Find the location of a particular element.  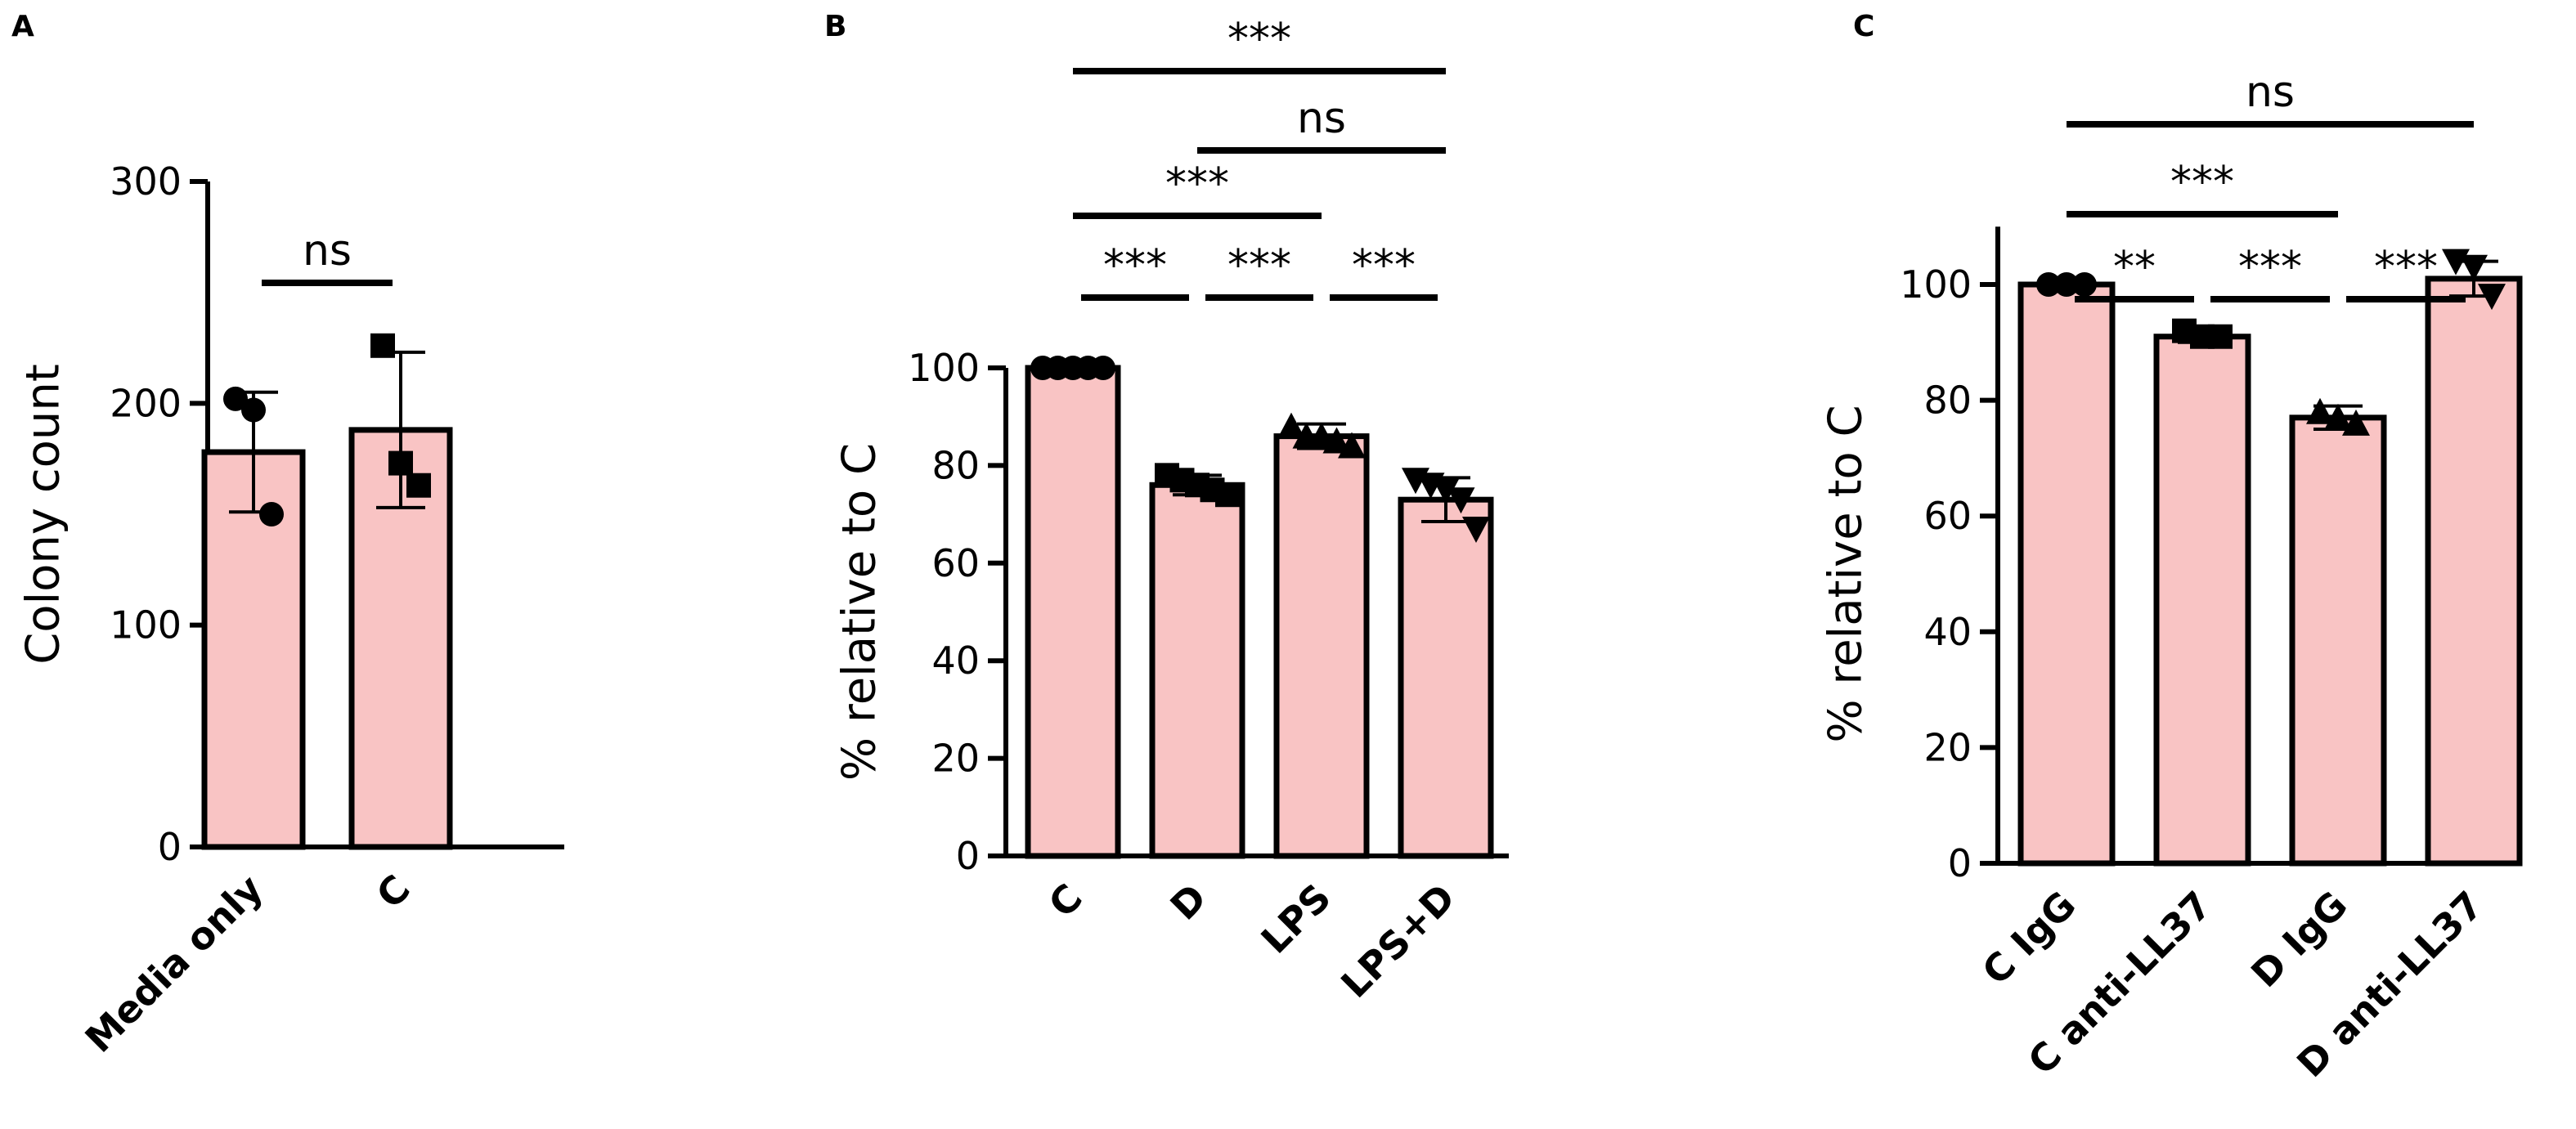

x-category-label: D IgG is located at coordinates (2299, 940).